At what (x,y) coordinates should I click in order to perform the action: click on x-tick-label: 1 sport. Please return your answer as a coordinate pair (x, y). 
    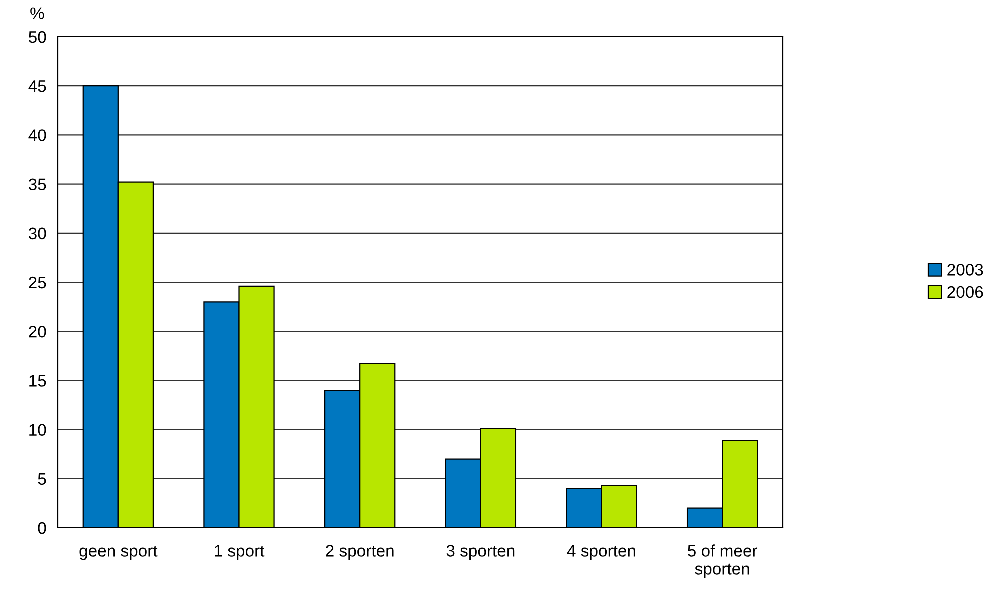
    Looking at the image, I should click on (240, 552).